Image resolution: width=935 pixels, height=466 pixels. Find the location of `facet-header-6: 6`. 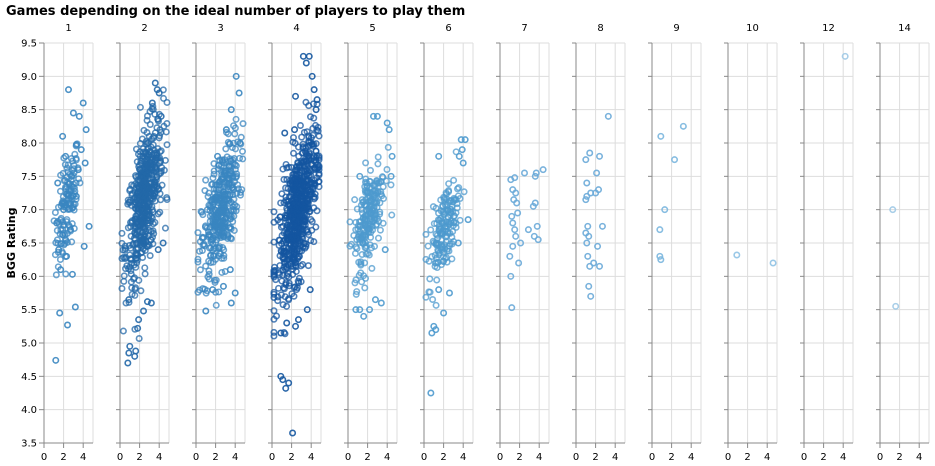

facet-header-6: 6 is located at coordinates (448, 28).